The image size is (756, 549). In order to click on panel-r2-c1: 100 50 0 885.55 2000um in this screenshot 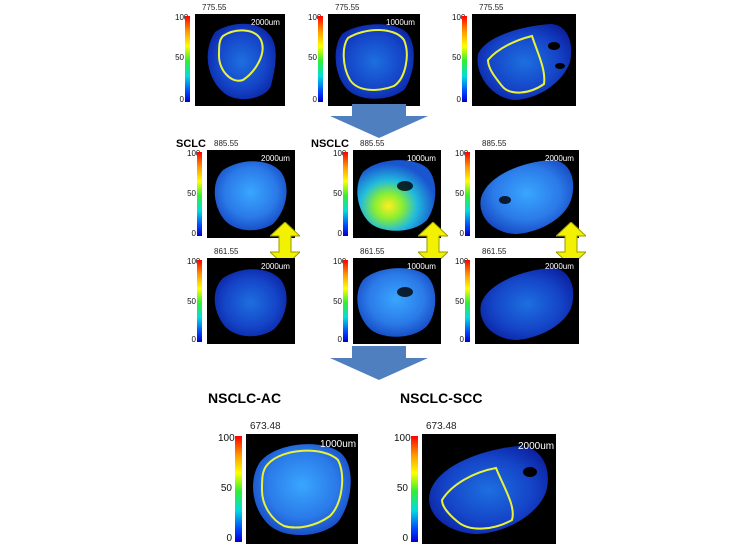, I will do `click(242, 189)`.